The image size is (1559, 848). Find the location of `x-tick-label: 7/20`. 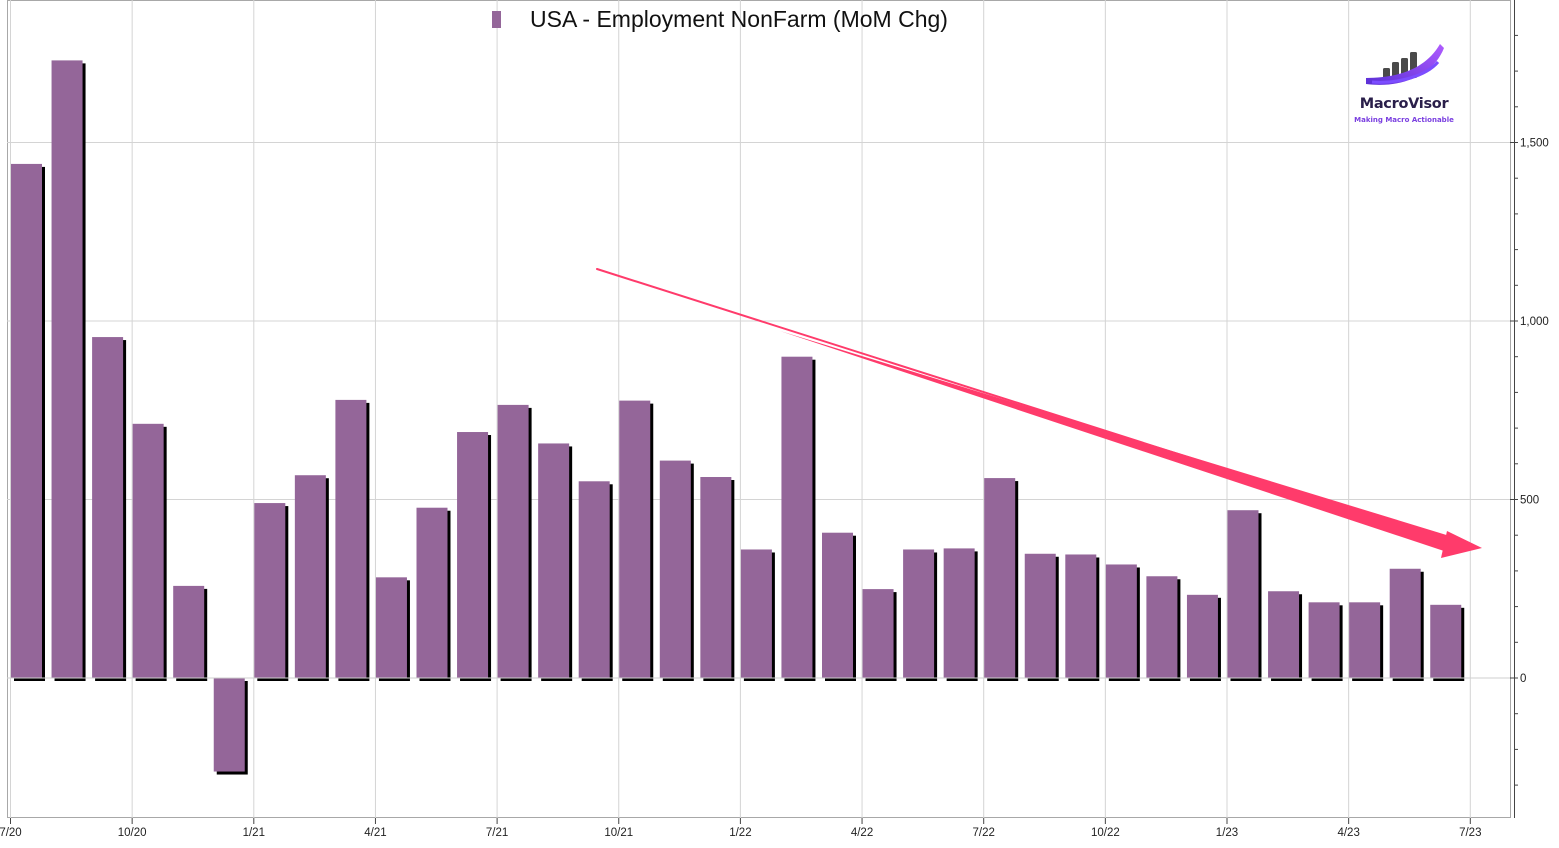

x-tick-label: 7/20 is located at coordinates (11, 833).